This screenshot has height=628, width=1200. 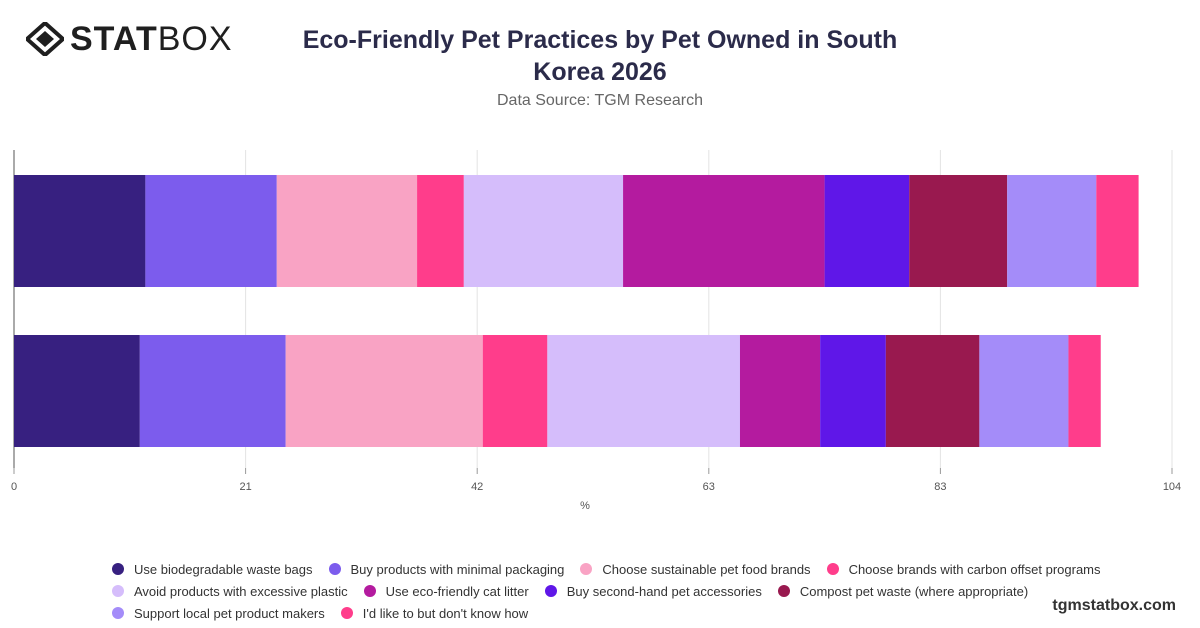 I want to click on x-tick-label: 21, so click(x=245, y=487).